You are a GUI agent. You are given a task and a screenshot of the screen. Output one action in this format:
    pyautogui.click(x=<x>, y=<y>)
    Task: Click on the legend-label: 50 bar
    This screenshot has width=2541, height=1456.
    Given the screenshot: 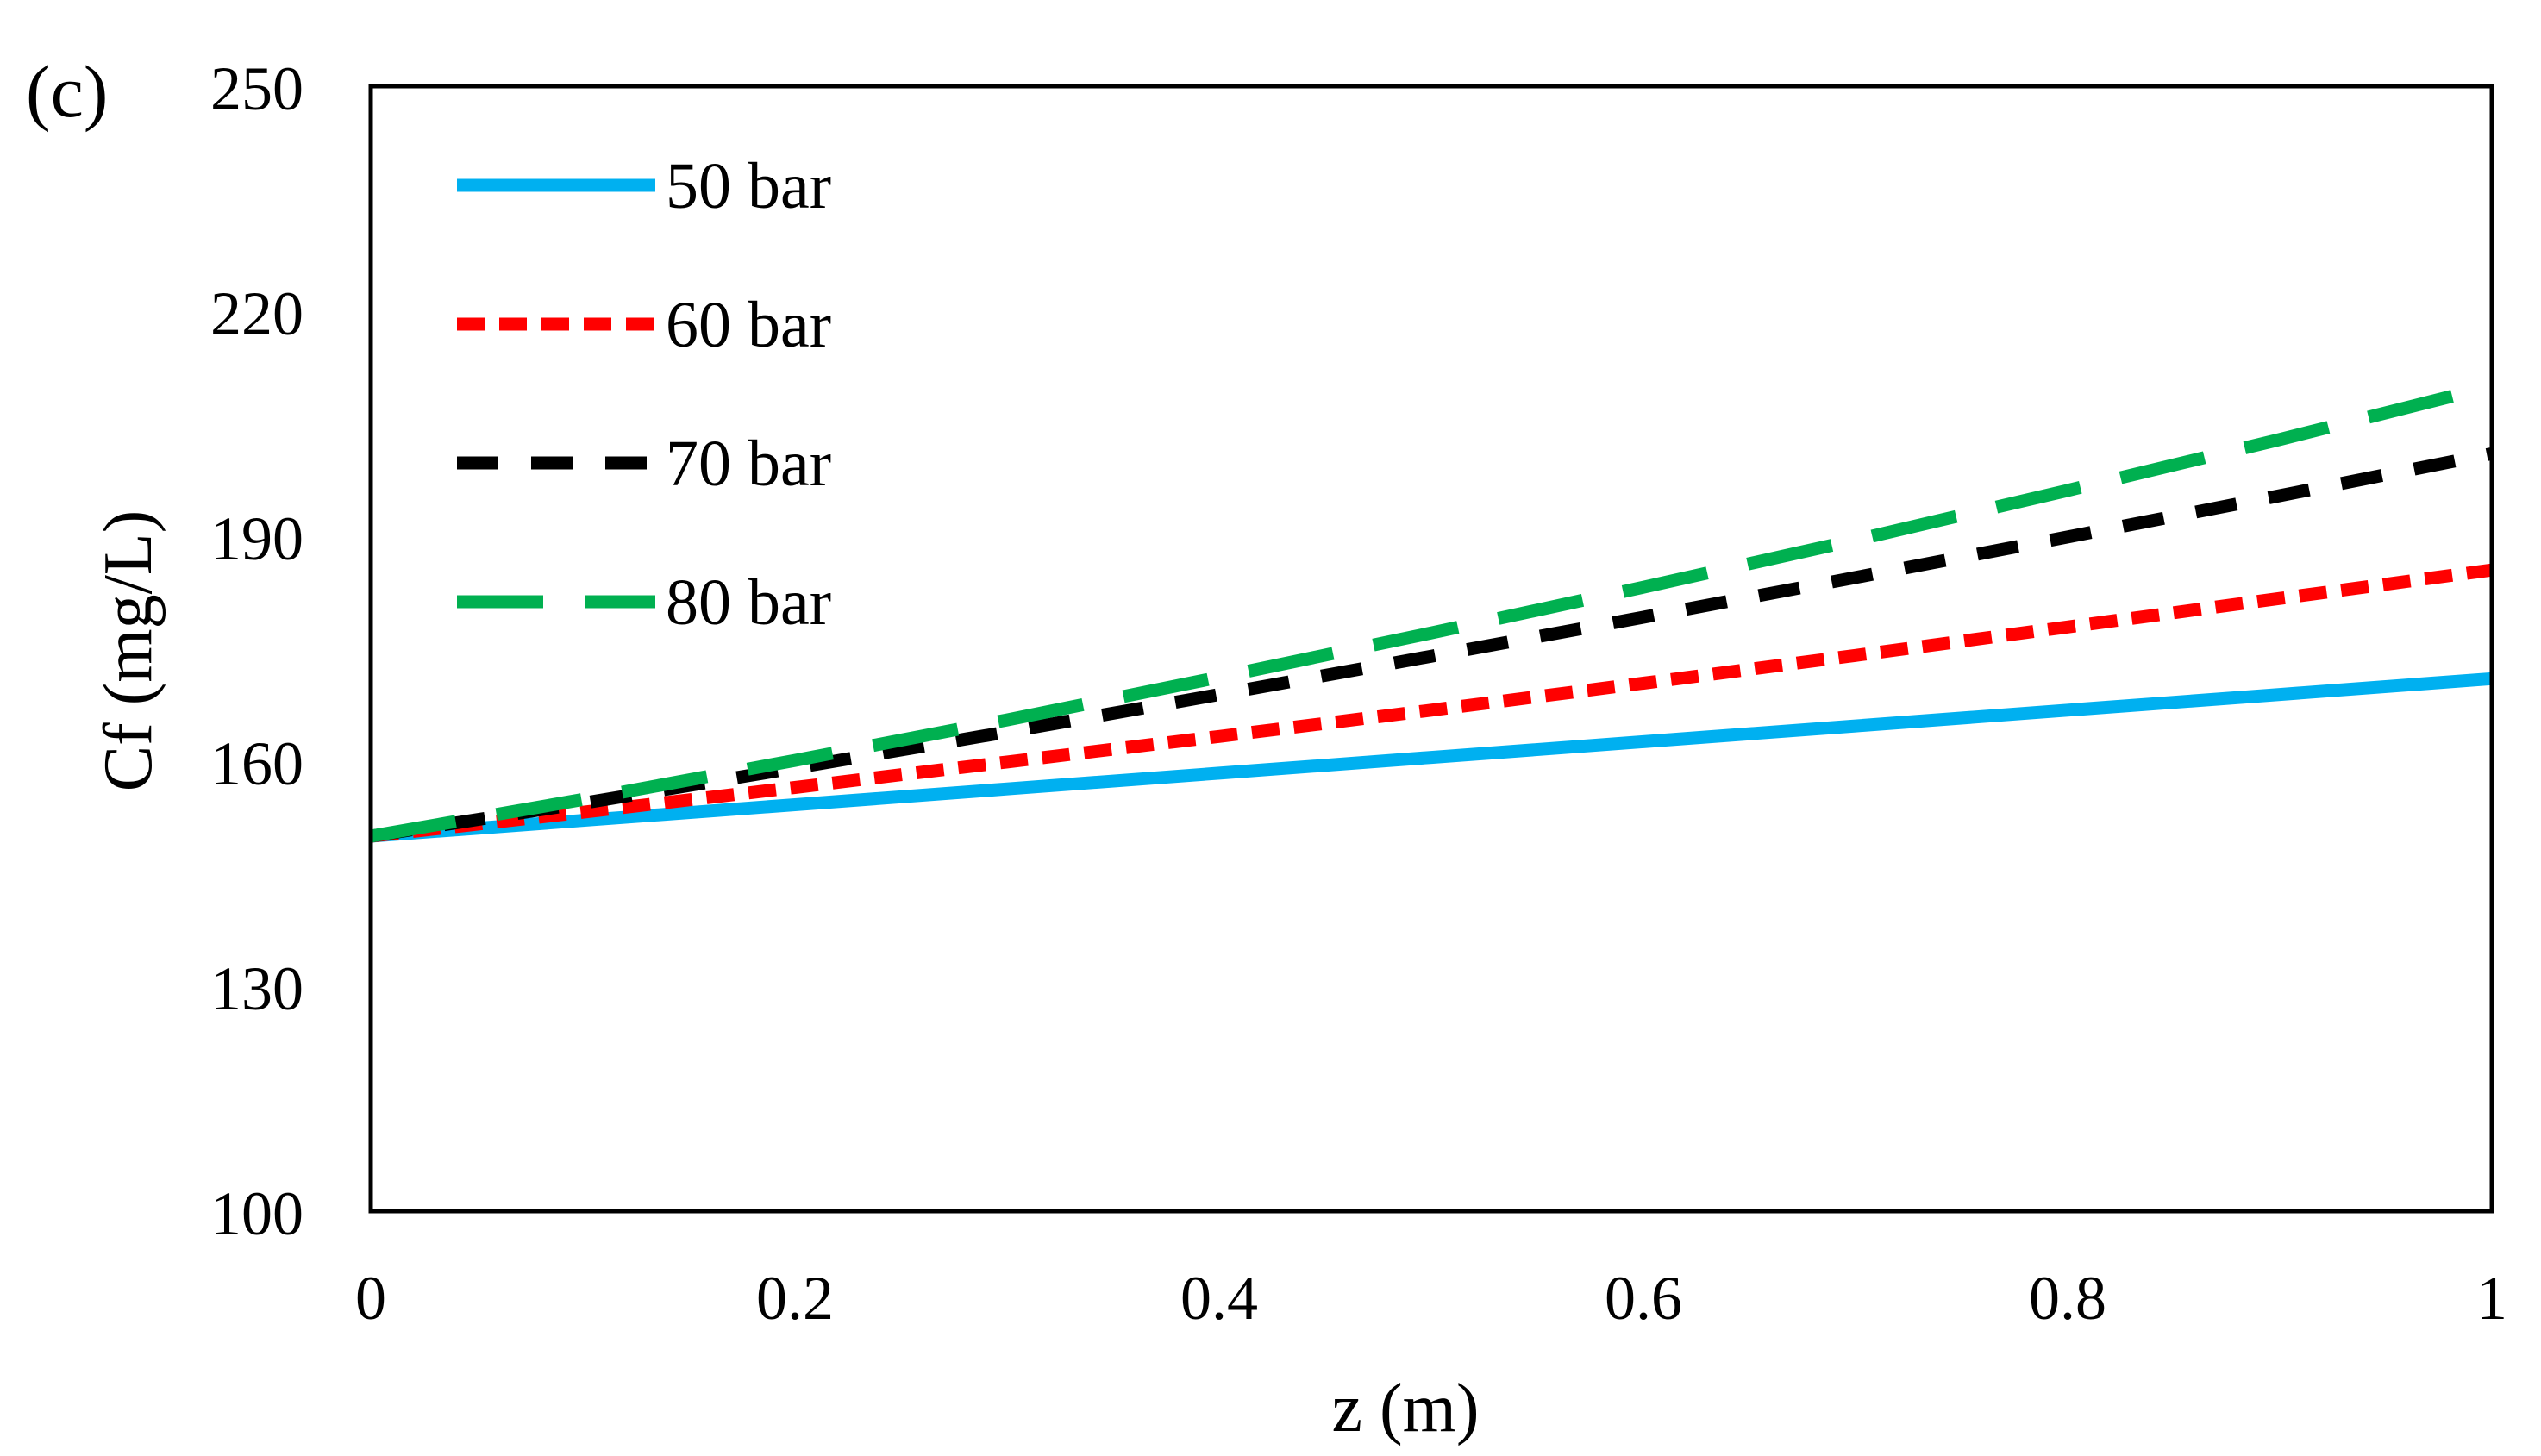 What is the action you would take?
    pyautogui.click(x=748, y=186)
    